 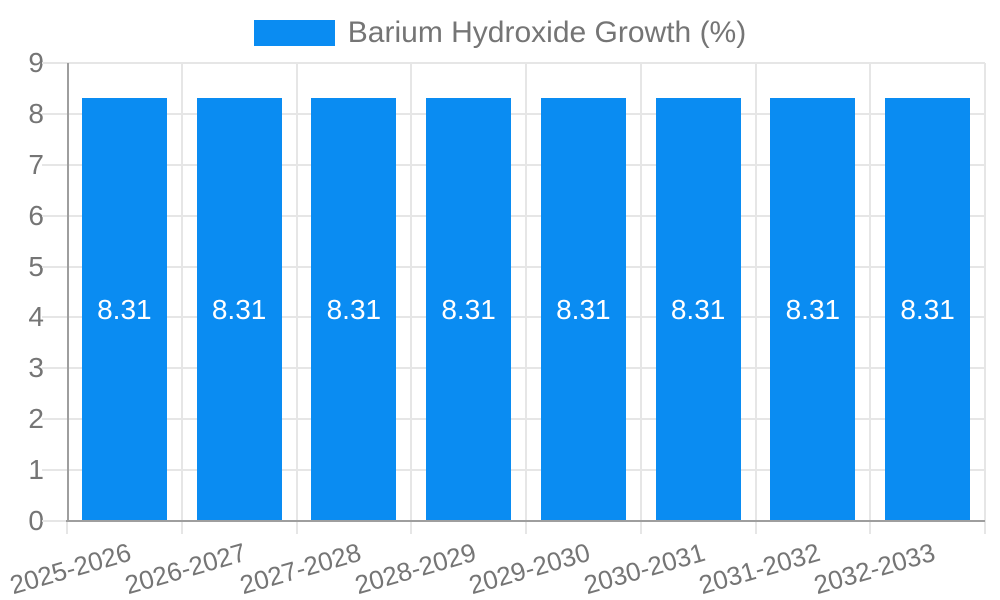 What do you see at coordinates (185, 568) in the screenshot?
I see `x-tick-label: 2026-2027` at bounding box center [185, 568].